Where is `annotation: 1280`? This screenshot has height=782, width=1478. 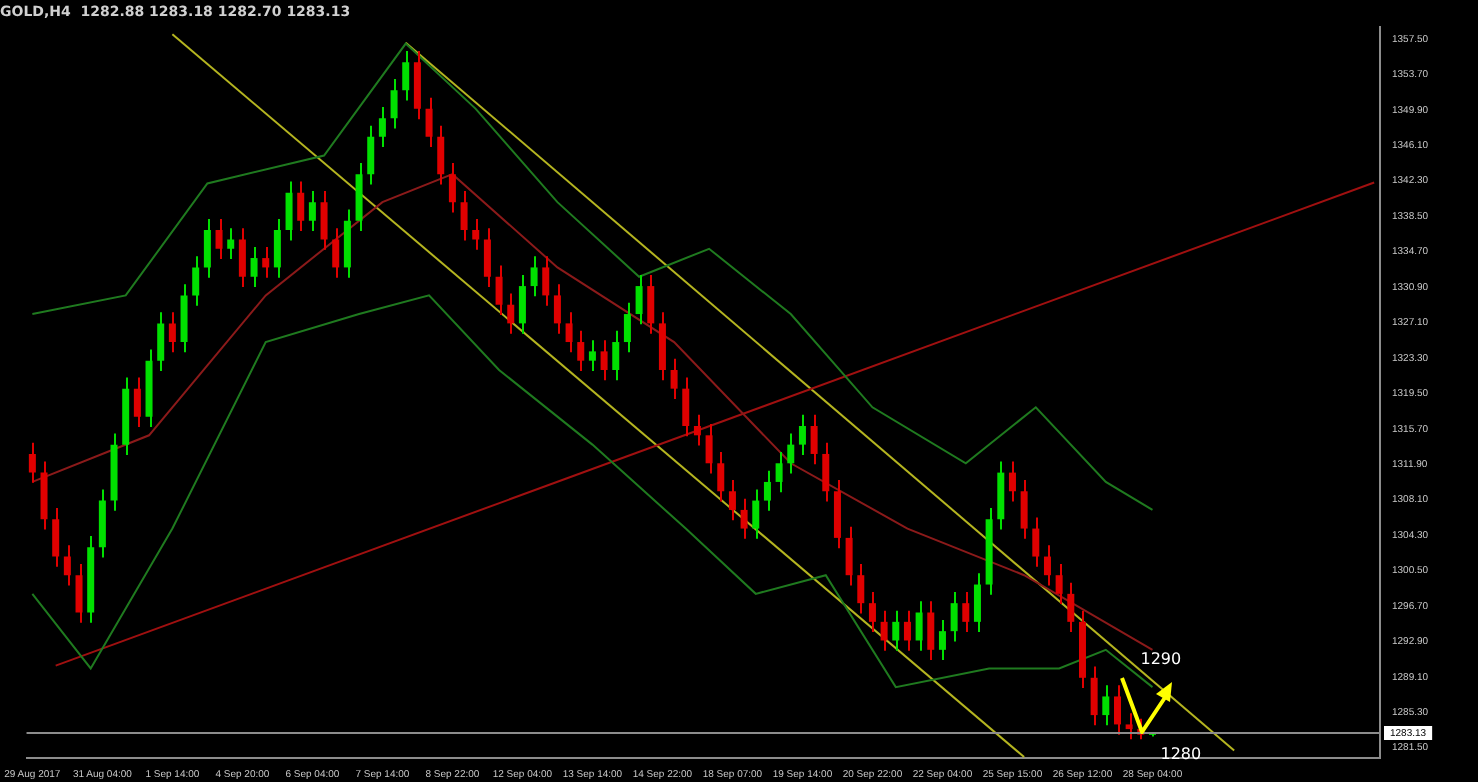 annotation: 1280 is located at coordinates (1181, 753).